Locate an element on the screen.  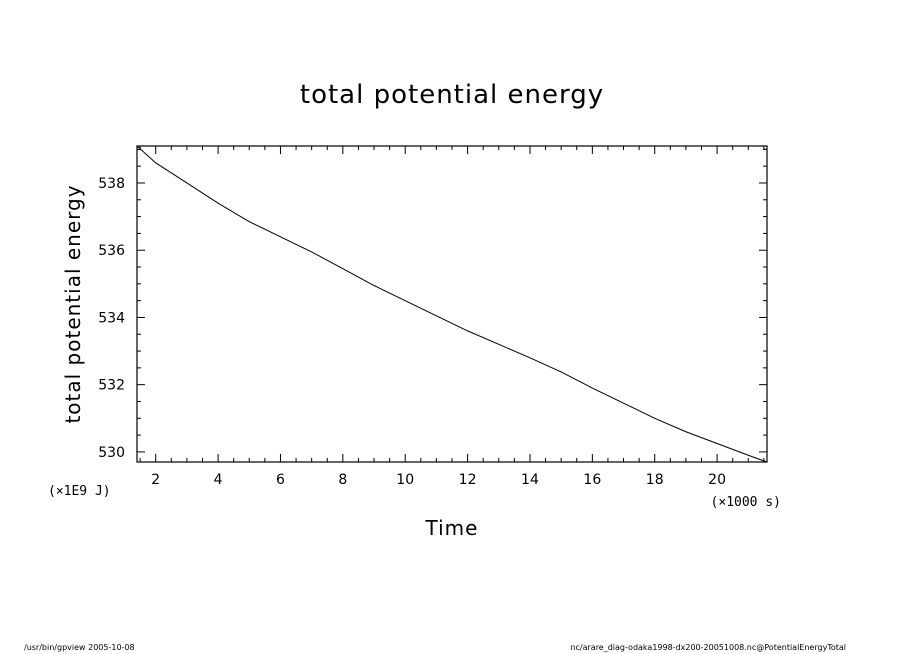
x-tick-label: 10 is located at coordinates (405, 480).